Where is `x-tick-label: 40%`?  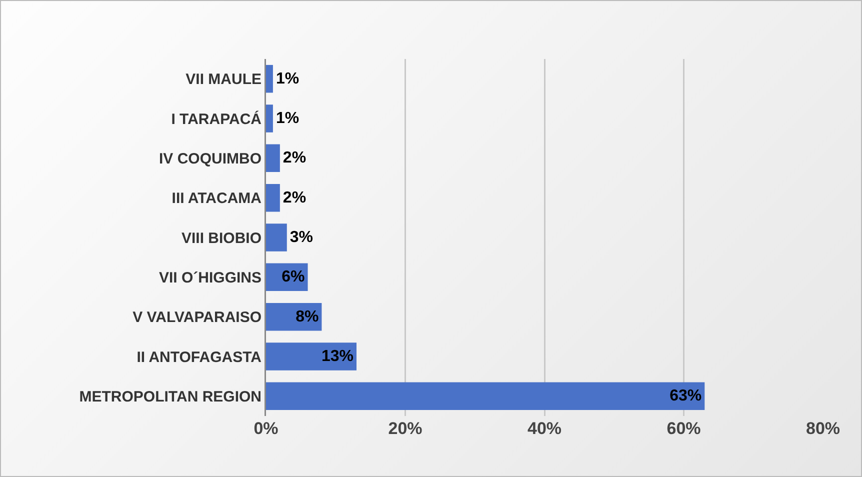
x-tick-label: 40% is located at coordinates (544, 428).